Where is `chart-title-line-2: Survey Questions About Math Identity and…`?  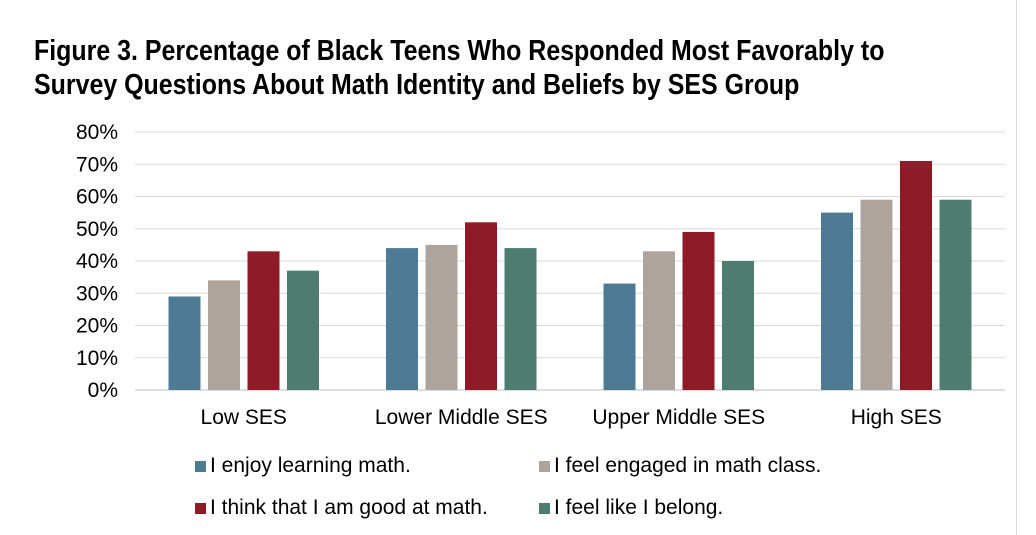 chart-title-line-2: Survey Questions About Math Identity and… is located at coordinates (417, 85).